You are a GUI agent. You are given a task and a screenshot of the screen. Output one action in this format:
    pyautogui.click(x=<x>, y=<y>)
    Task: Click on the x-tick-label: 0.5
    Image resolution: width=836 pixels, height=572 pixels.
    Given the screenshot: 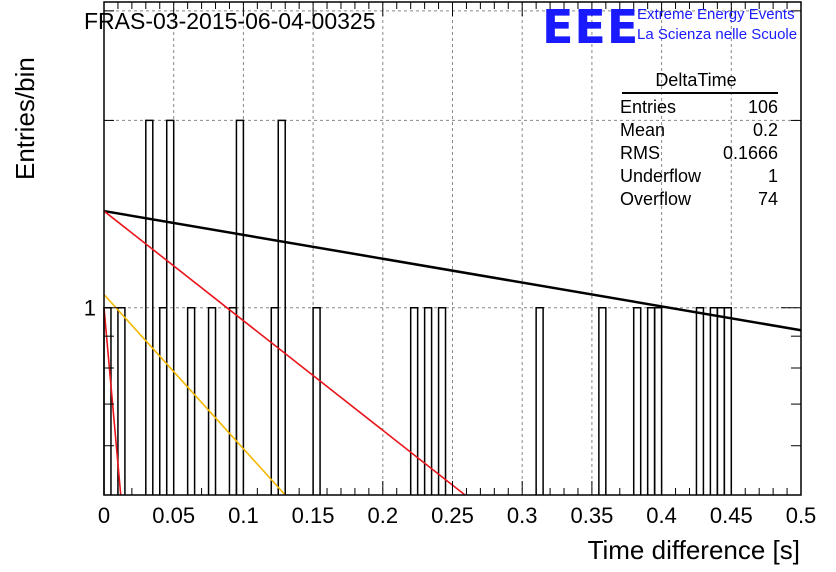 What is the action you would take?
    pyautogui.click(x=801, y=515)
    